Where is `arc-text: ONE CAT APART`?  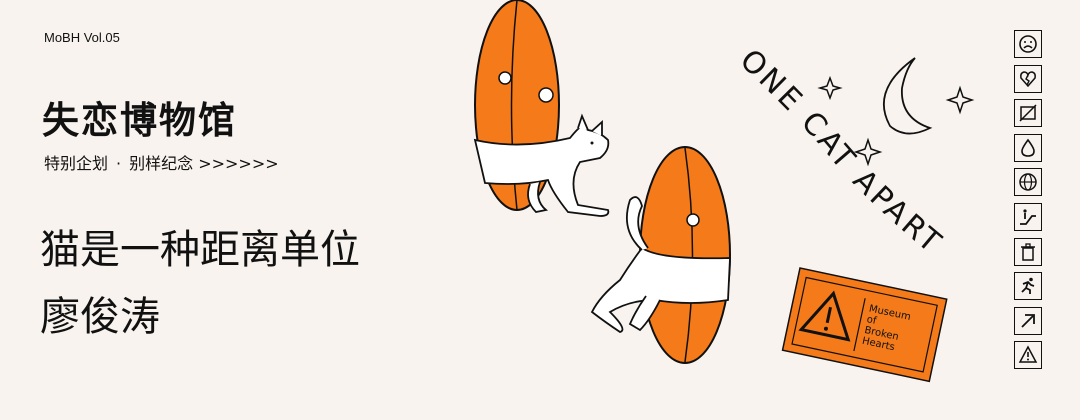
arc-text: ONE CAT APART is located at coordinates (841, 152).